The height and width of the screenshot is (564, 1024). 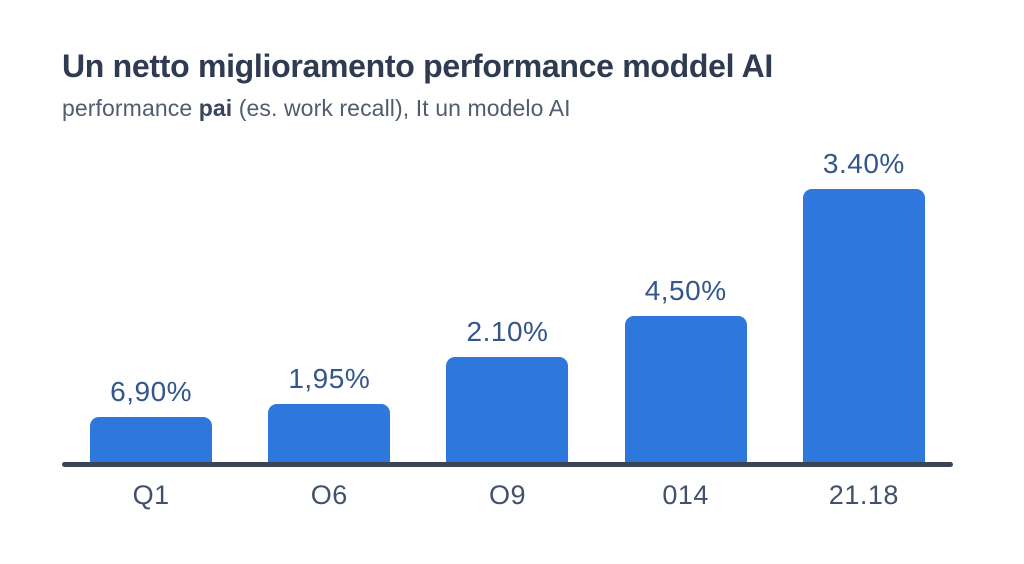 What do you see at coordinates (507, 464) in the screenshot?
I see `x-axis-line` at bounding box center [507, 464].